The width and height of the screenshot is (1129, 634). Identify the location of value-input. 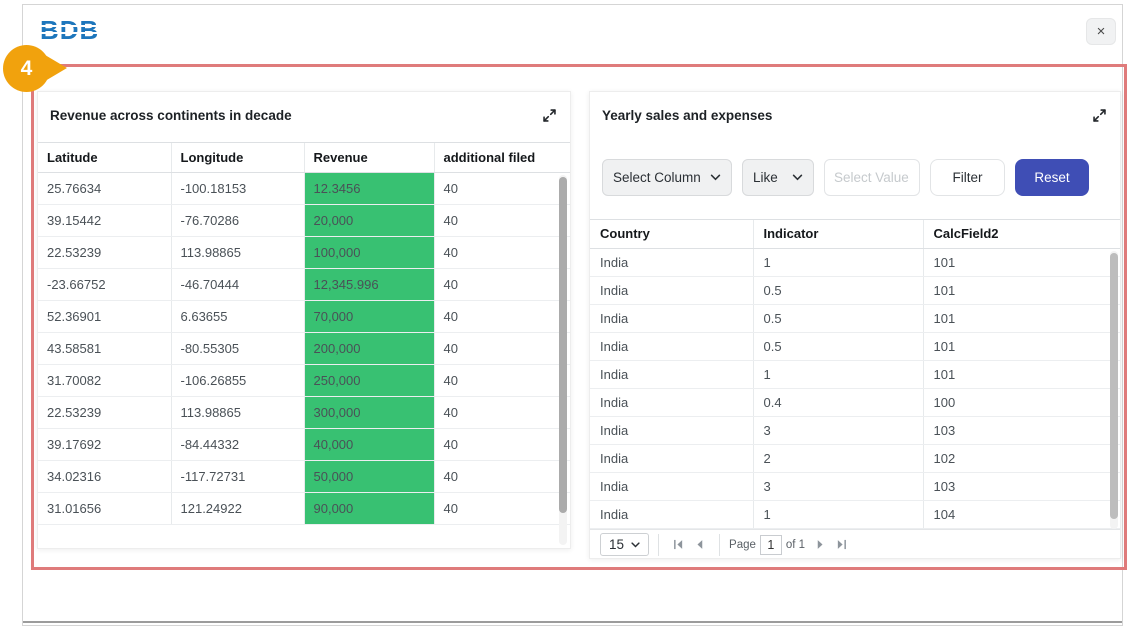
(872, 177).